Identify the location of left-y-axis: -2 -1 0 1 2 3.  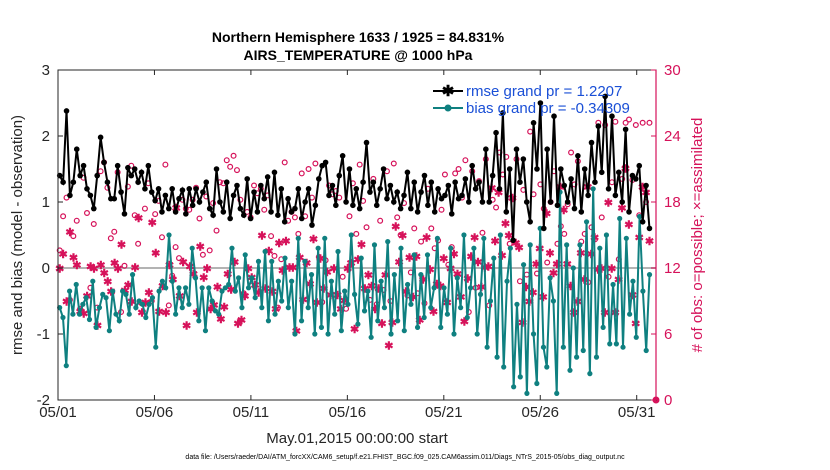
(50, 235).